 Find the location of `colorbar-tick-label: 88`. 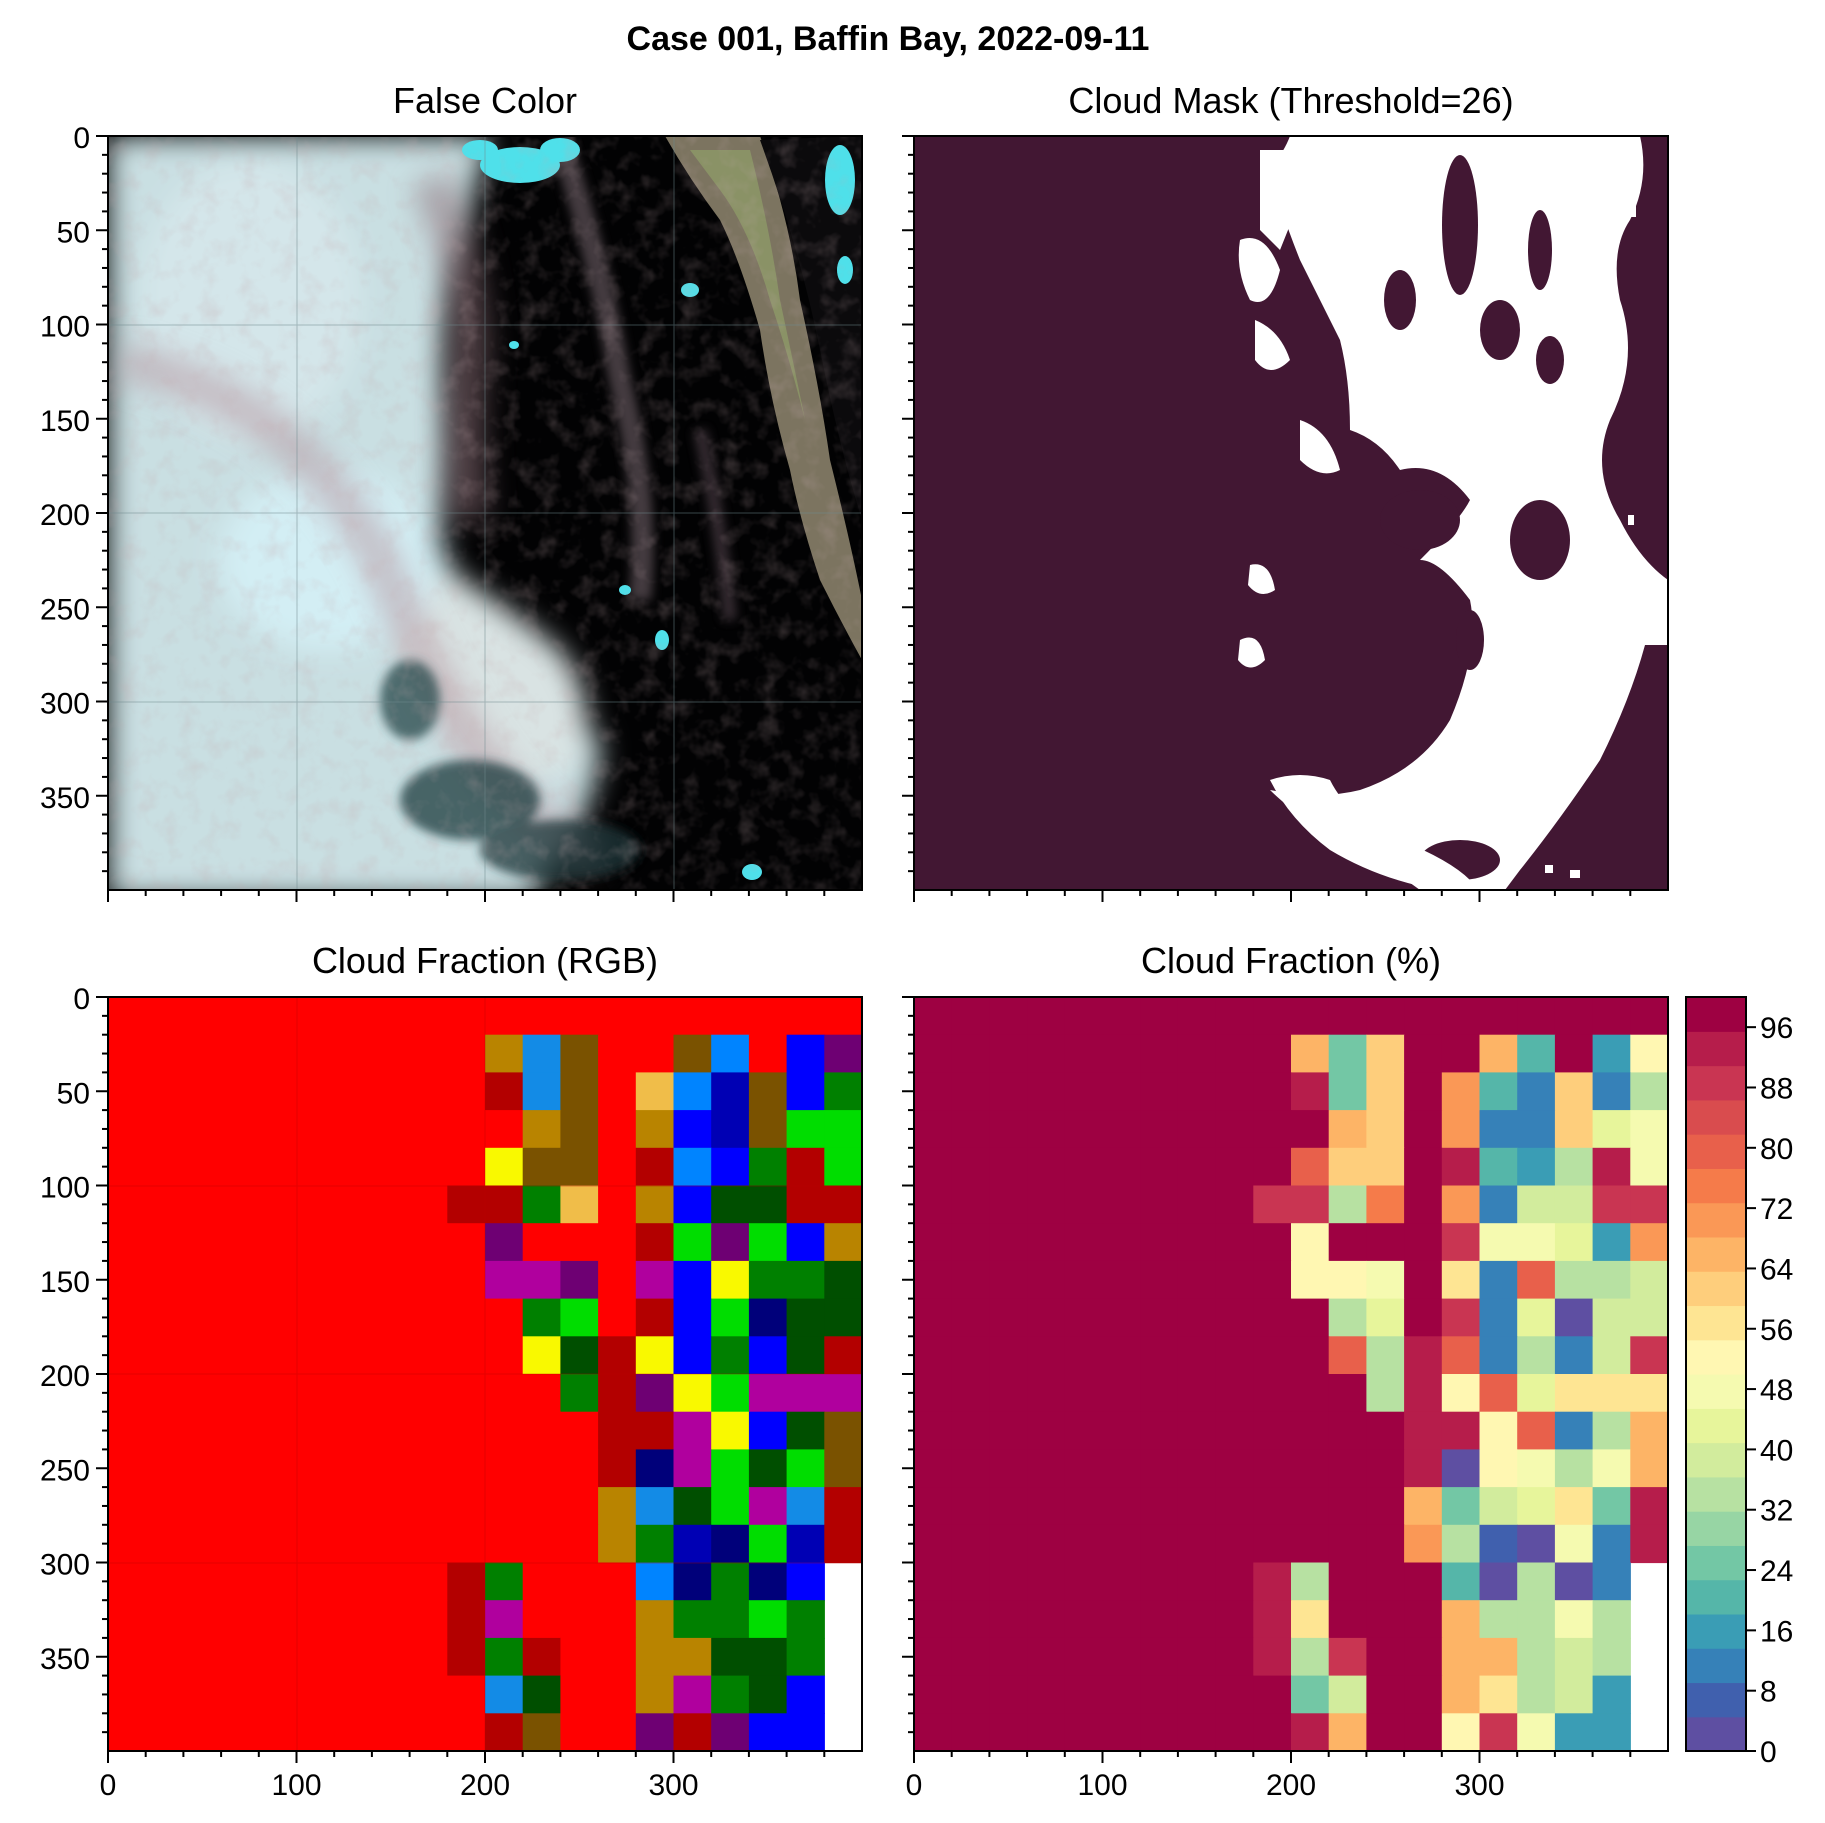

colorbar-tick-label: 88 is located at coordinates (1776, 1088).